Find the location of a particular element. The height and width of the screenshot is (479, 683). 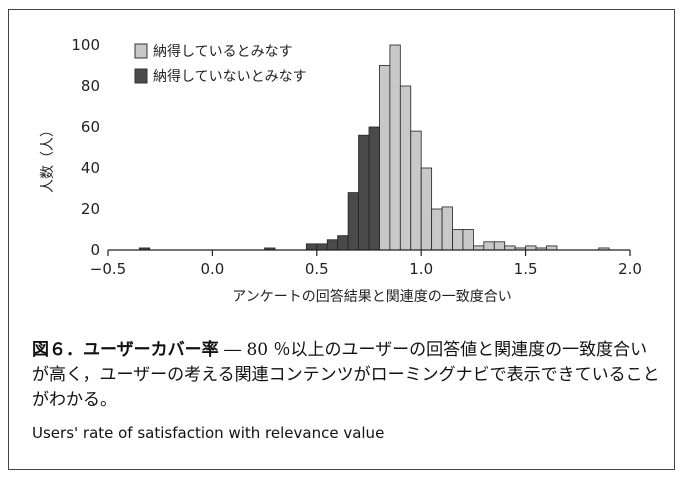

y-tick-label-4: 80 is located at coordinates (90, 86).